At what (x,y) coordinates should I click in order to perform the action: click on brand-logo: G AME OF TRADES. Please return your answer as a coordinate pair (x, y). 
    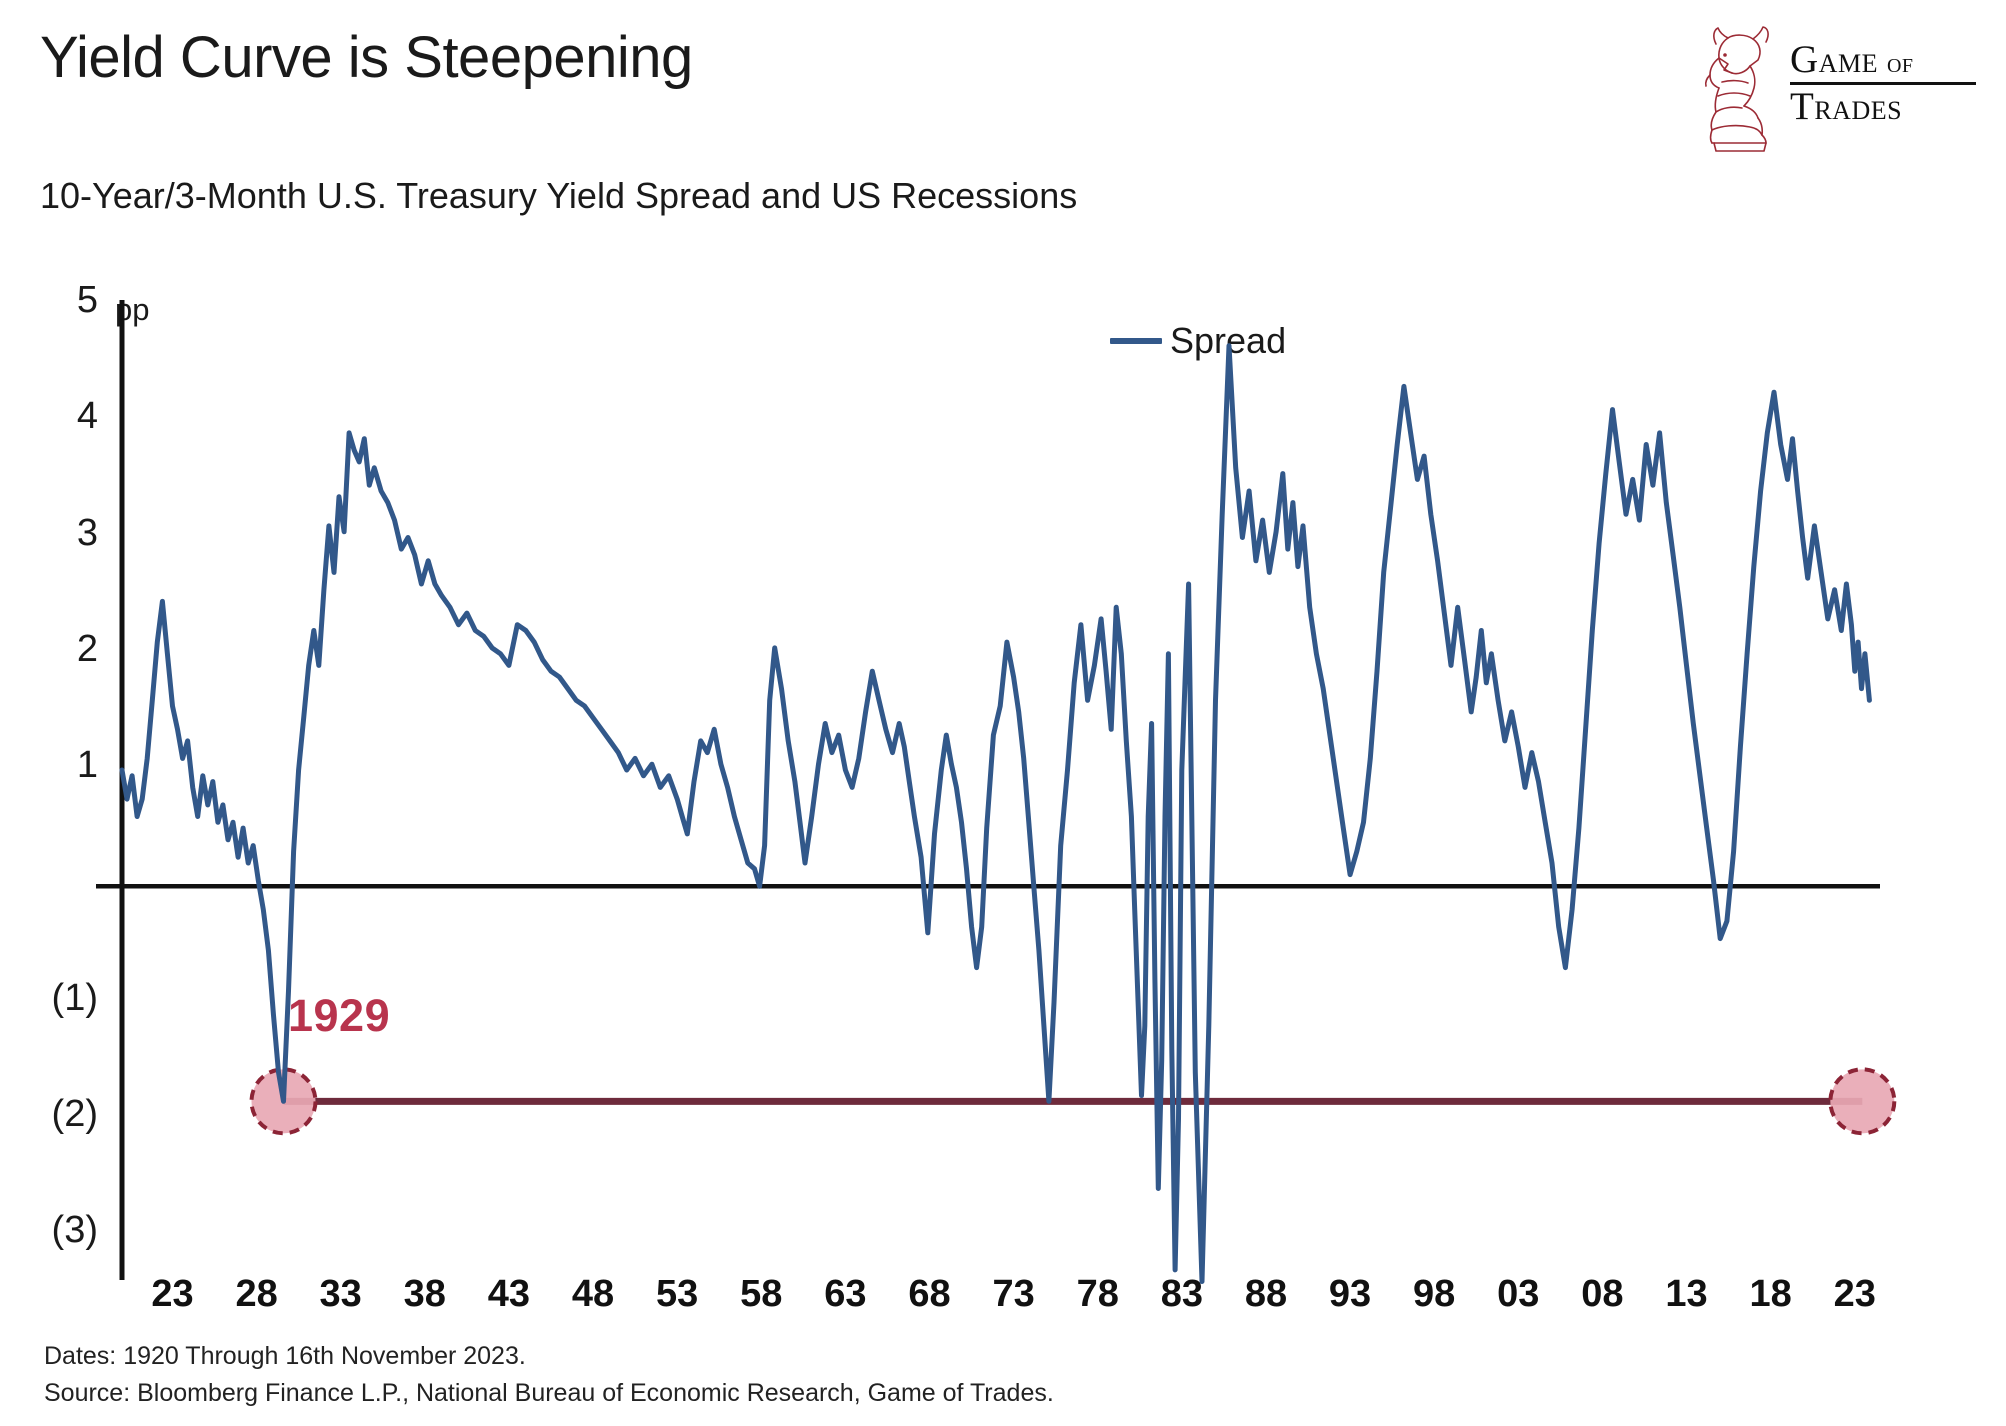
    Looking at the image, I should click on (1838, 89).